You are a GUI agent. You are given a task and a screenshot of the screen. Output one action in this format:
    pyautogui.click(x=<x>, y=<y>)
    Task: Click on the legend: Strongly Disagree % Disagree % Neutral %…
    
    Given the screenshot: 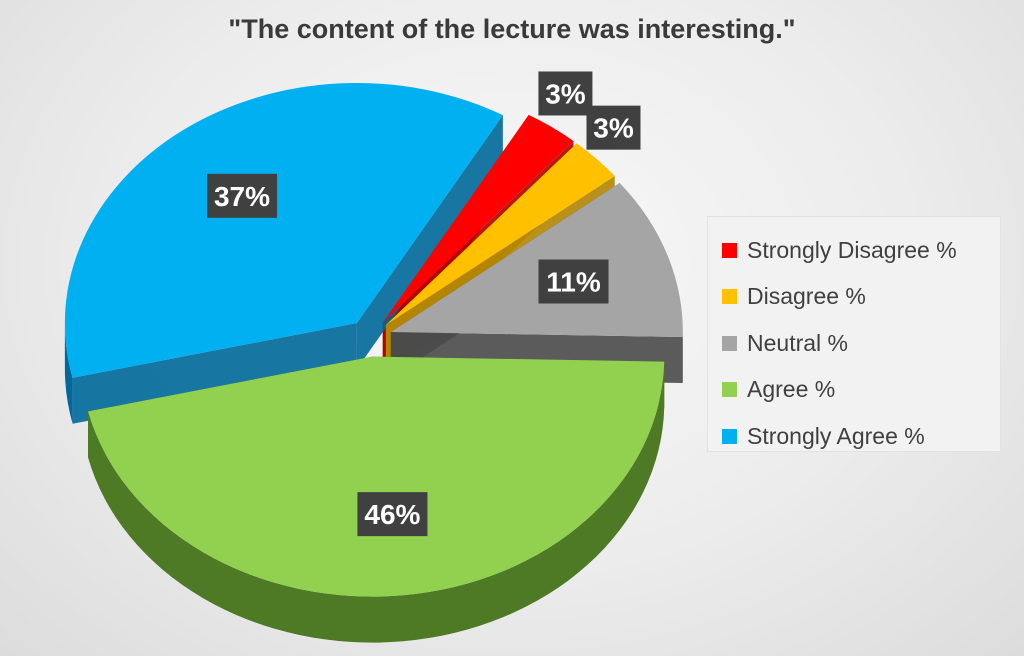 What is the action you would take?
    pyautogui.click(x=854, y=334)
    